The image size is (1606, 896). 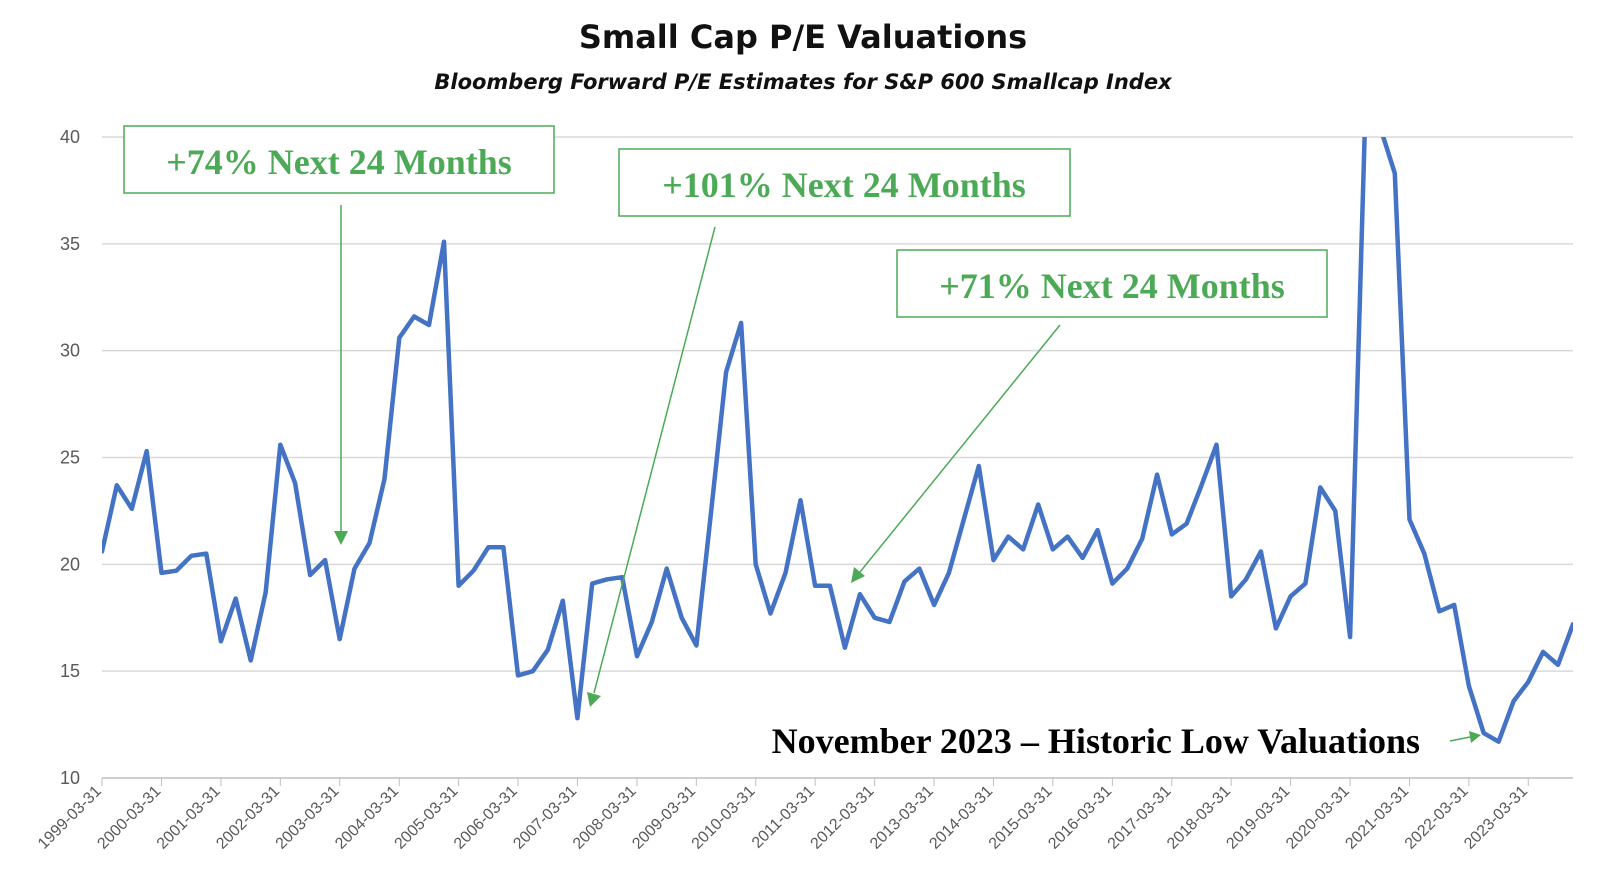 What do you see at coordinates (308, 818) in the screenshot?
I see `x-tick-label: 2003-03-31` at bounding box center [308, 818].